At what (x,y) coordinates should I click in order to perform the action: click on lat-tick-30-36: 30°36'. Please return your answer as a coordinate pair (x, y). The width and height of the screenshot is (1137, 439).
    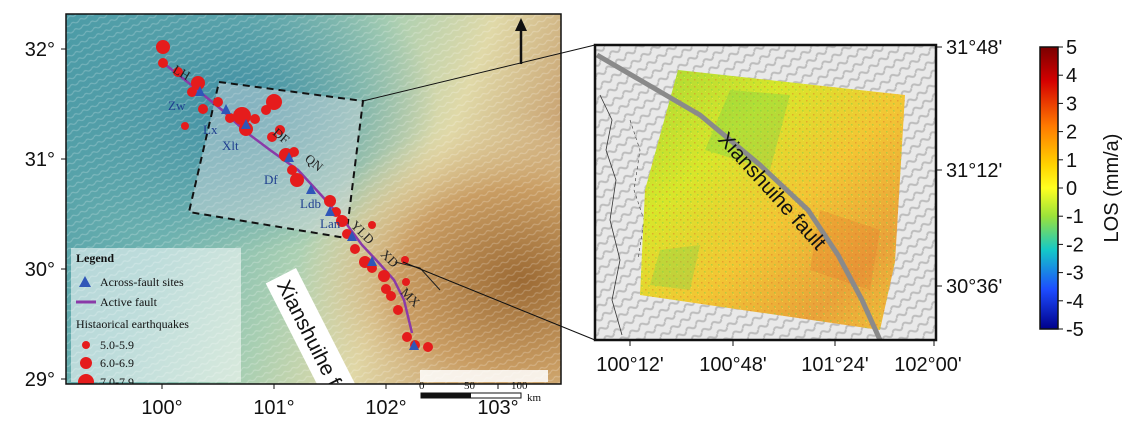
    Looking at the image, I should click on (974, 287).